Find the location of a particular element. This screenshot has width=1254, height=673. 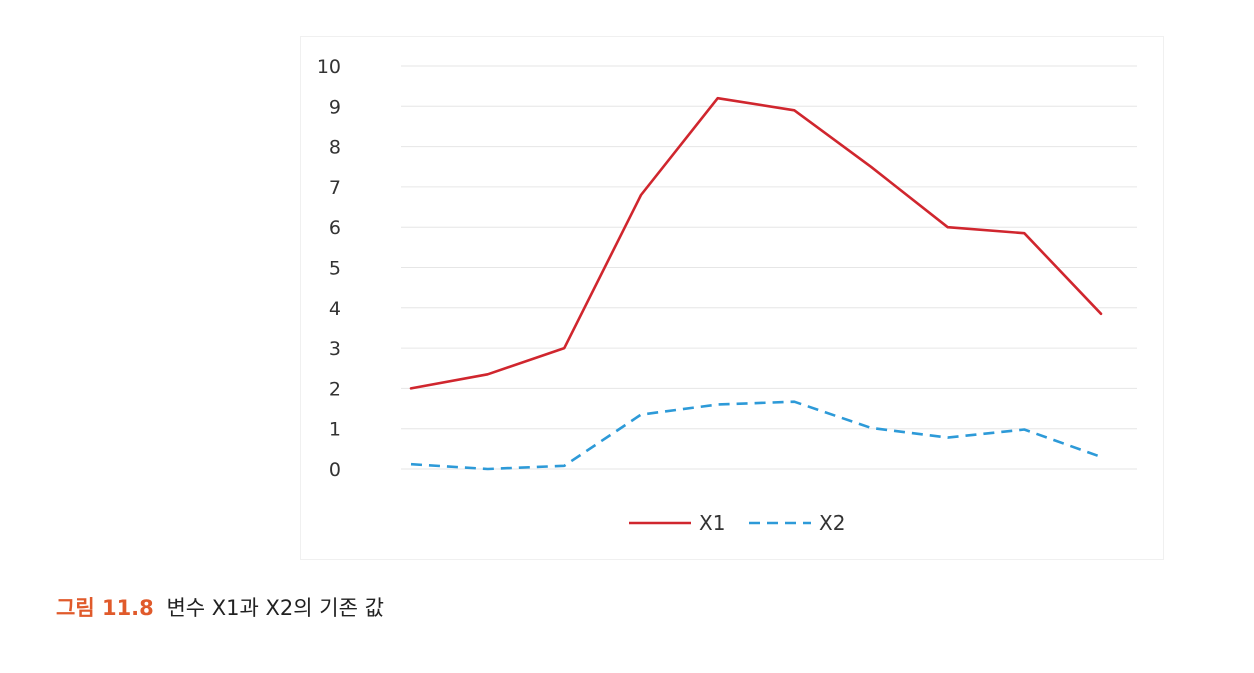

y-tick-label: 6 is located at coordinates (335, 228).